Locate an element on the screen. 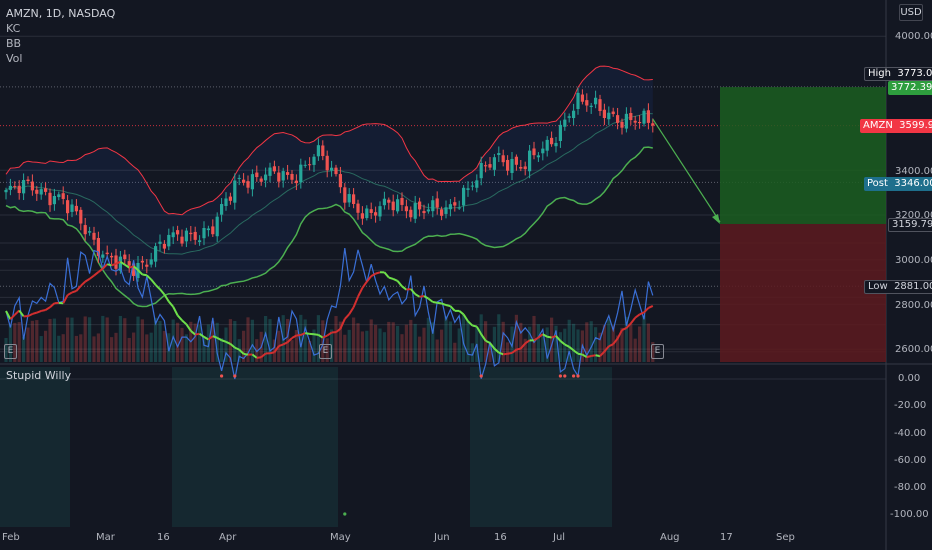  osc-tick: -40.00 is located at coordinates (910, 433).